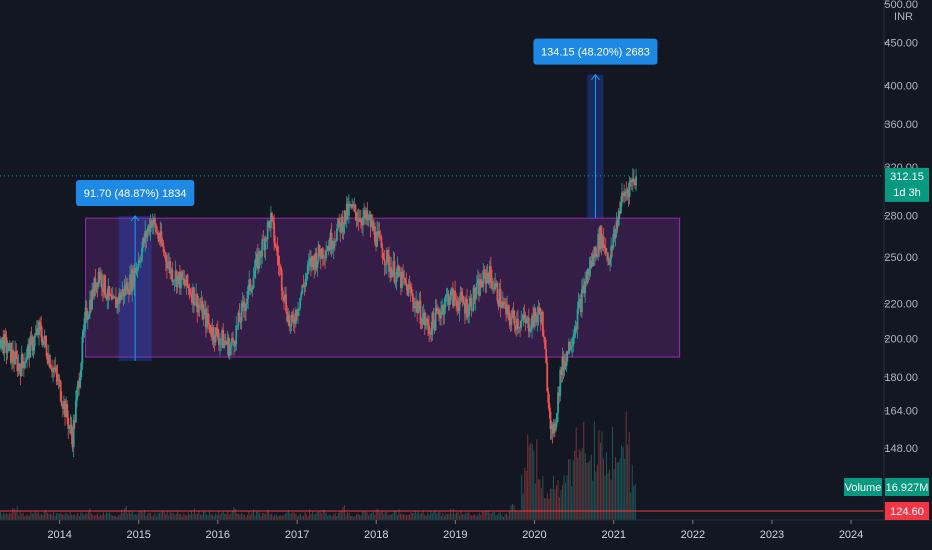 This screenshot has width=932, height=550. What do you see at coordinates (466, 535) in the screenshot?
I see `time-axis` at bounding box center [466, 535].